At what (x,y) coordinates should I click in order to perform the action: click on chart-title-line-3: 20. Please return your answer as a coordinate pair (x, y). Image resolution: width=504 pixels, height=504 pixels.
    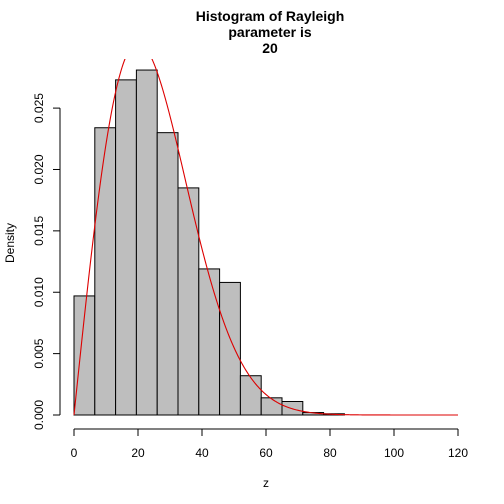
    Looking at the image, I should click on (270, 48).